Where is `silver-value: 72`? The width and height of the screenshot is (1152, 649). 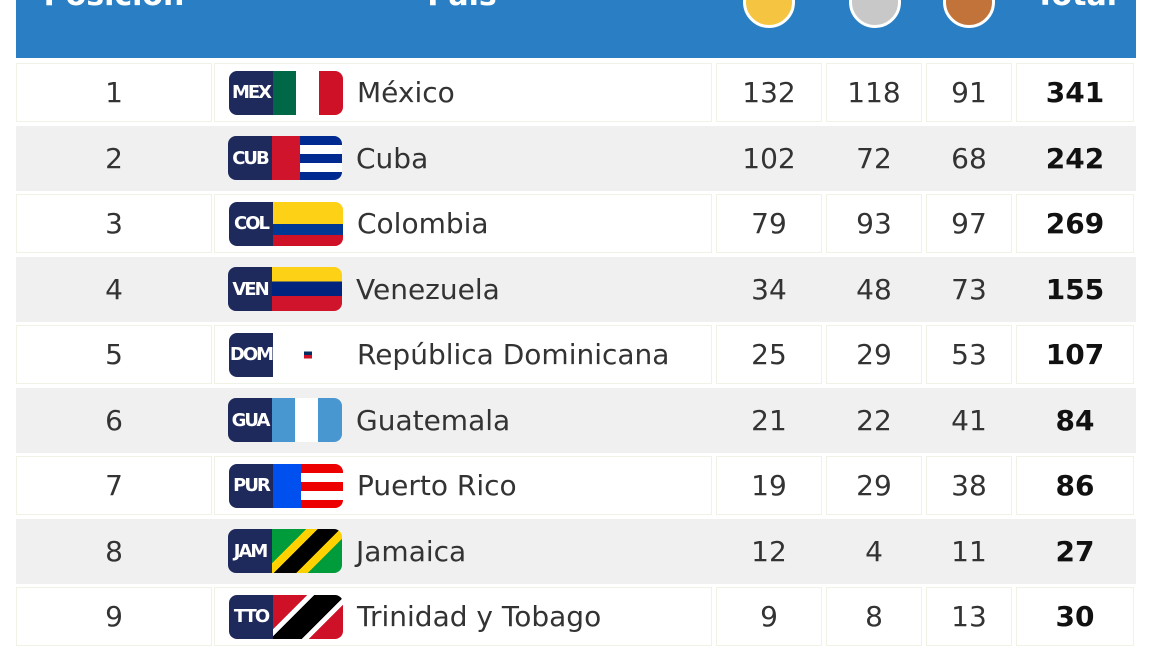
silver-value: 72 is located at coordinates (874, 158).